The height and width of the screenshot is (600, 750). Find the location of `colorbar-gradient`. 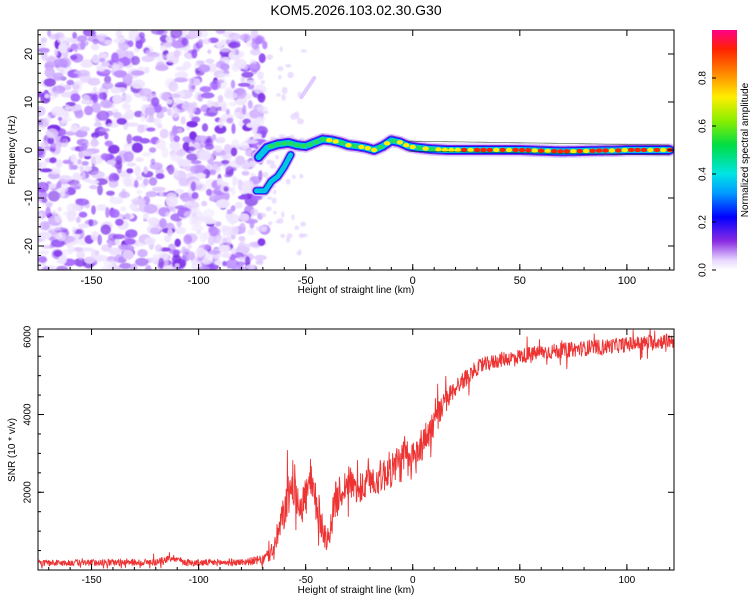

colorbar-gradient is located at coordinates (724, 150).